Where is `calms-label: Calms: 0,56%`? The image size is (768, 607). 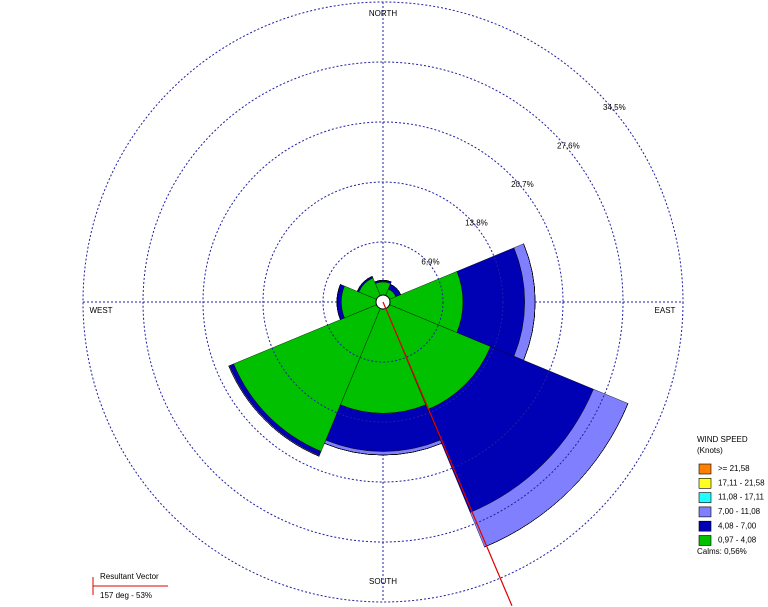
calms-label: Calms: 0,56% is located at coordinates (722, 551).